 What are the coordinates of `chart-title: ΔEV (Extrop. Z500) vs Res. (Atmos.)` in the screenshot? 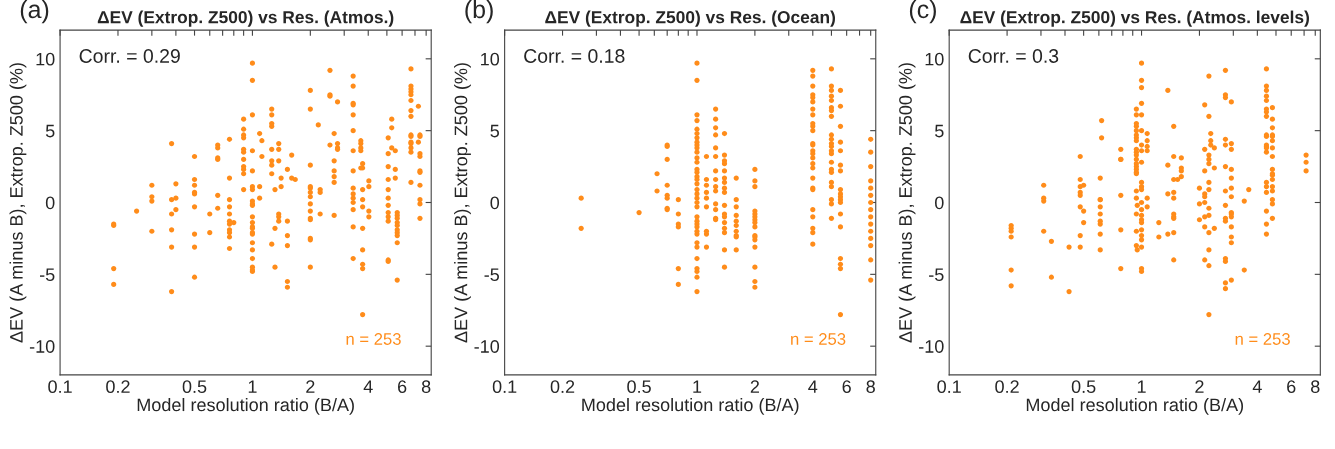 It's located at (245, 18).